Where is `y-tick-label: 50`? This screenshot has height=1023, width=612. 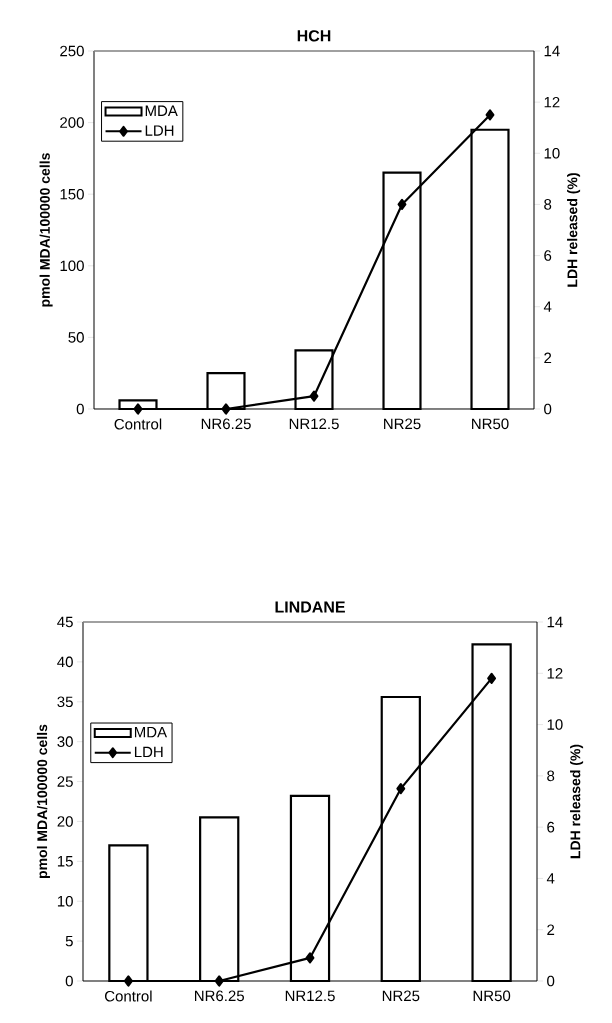
y-tick-label: 50 is located at coordinates (76, 337).